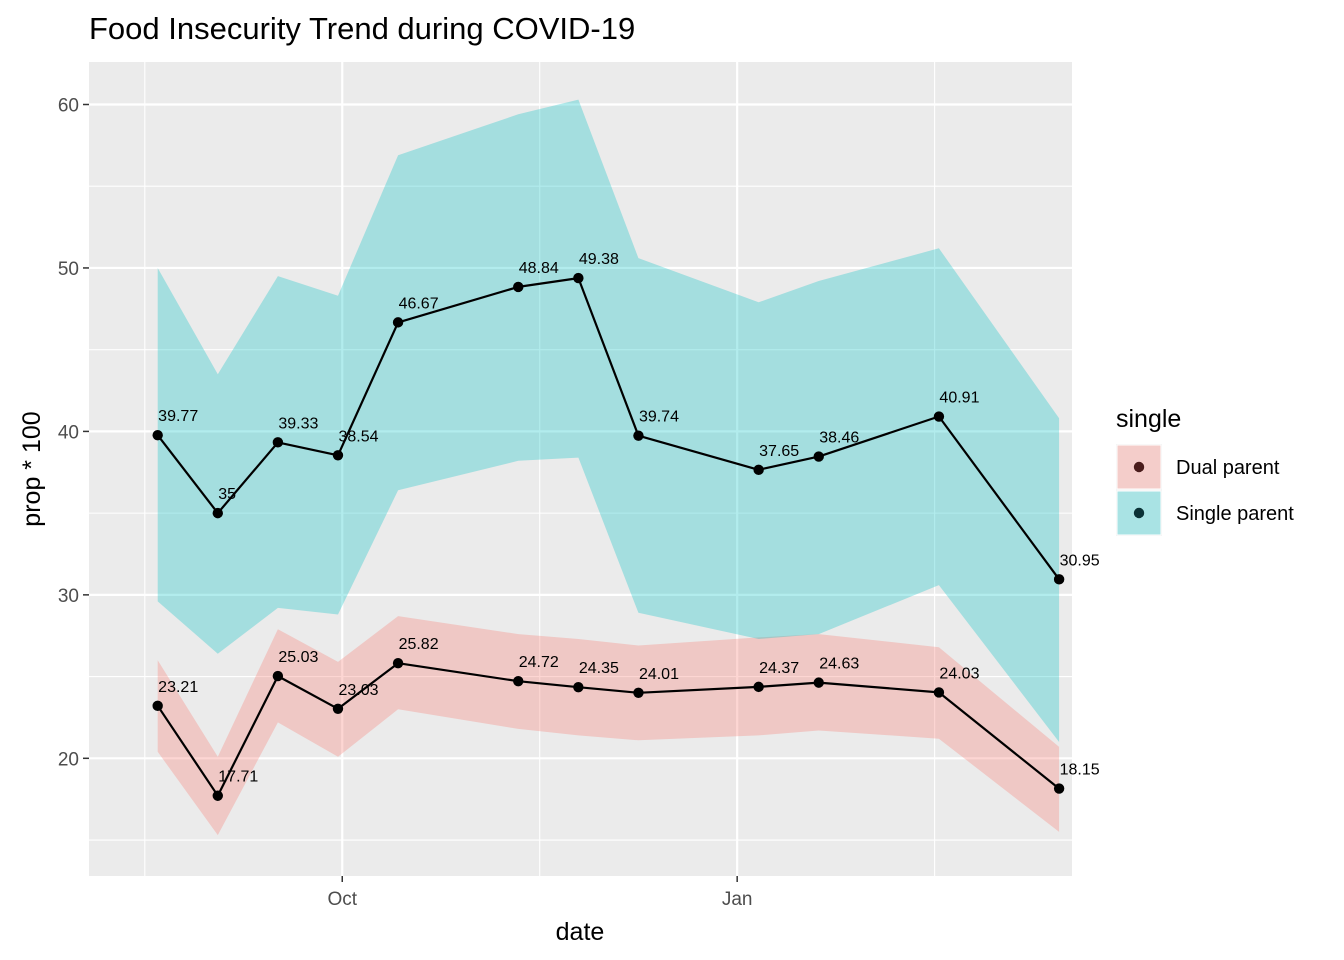  I want to click on data-label: 24.03, so click(959, 673).